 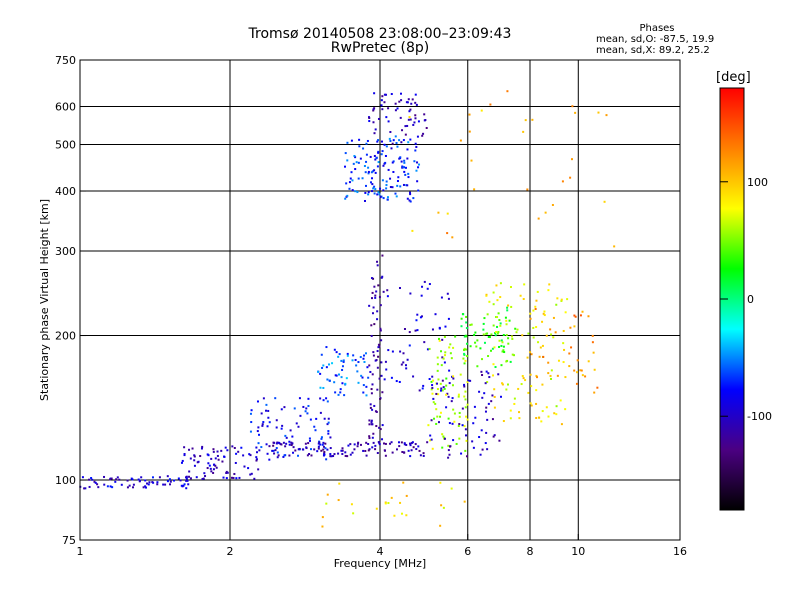 What do you see at coordinates (657, 28) in the screenshot?
I see `phase-stats-heading: Phases` at bounding box center [657, 28].